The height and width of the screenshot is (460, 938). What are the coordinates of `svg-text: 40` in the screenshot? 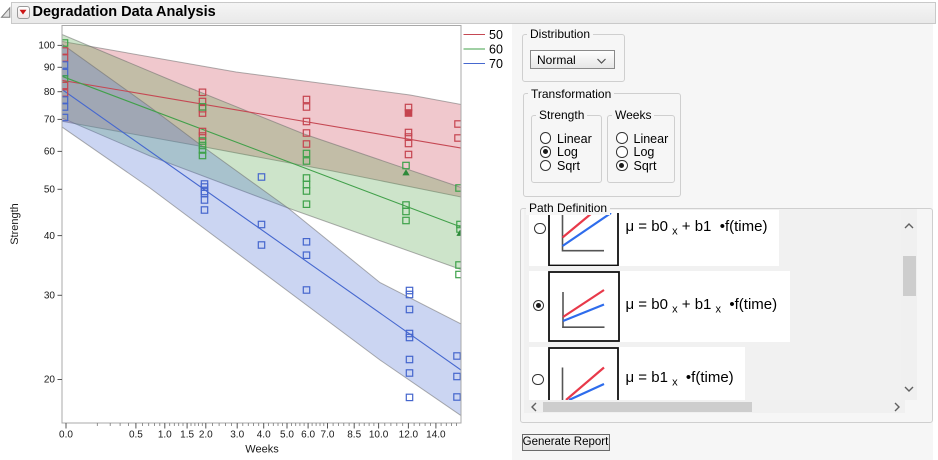 It's located at (50, 236).